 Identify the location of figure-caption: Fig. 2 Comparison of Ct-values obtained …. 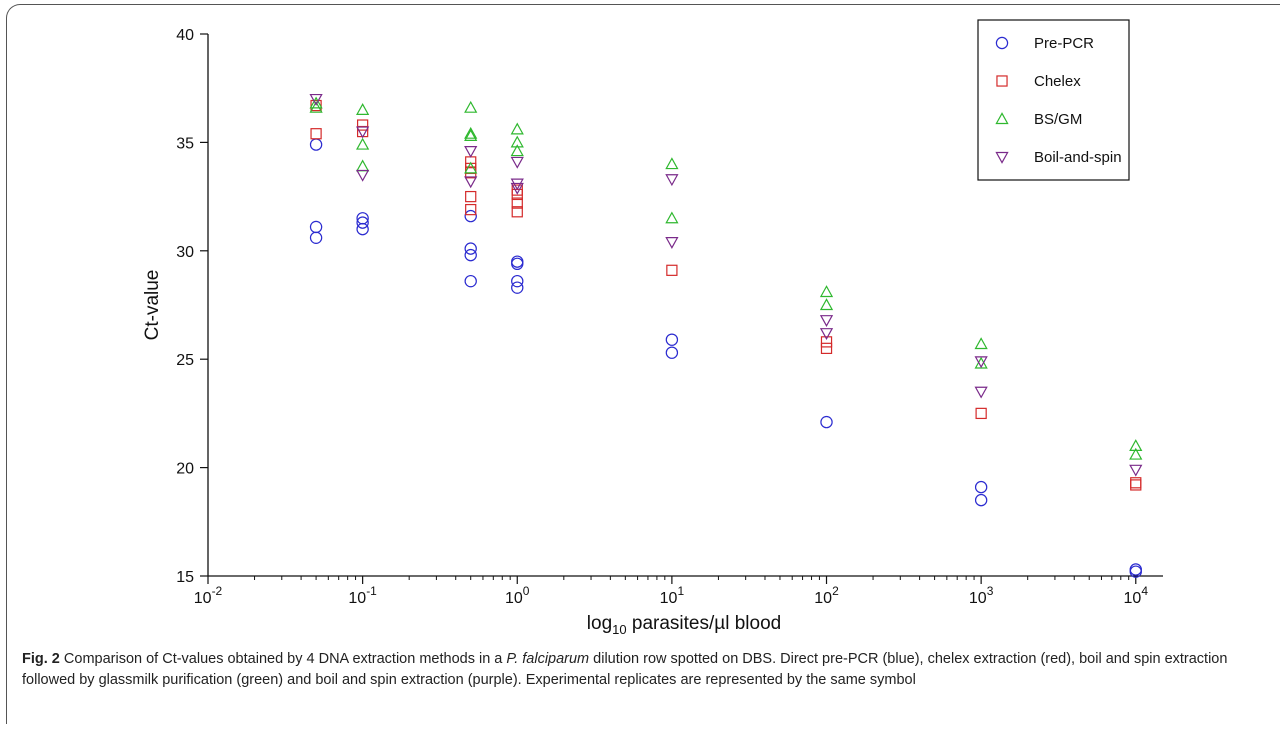
(644, 670).